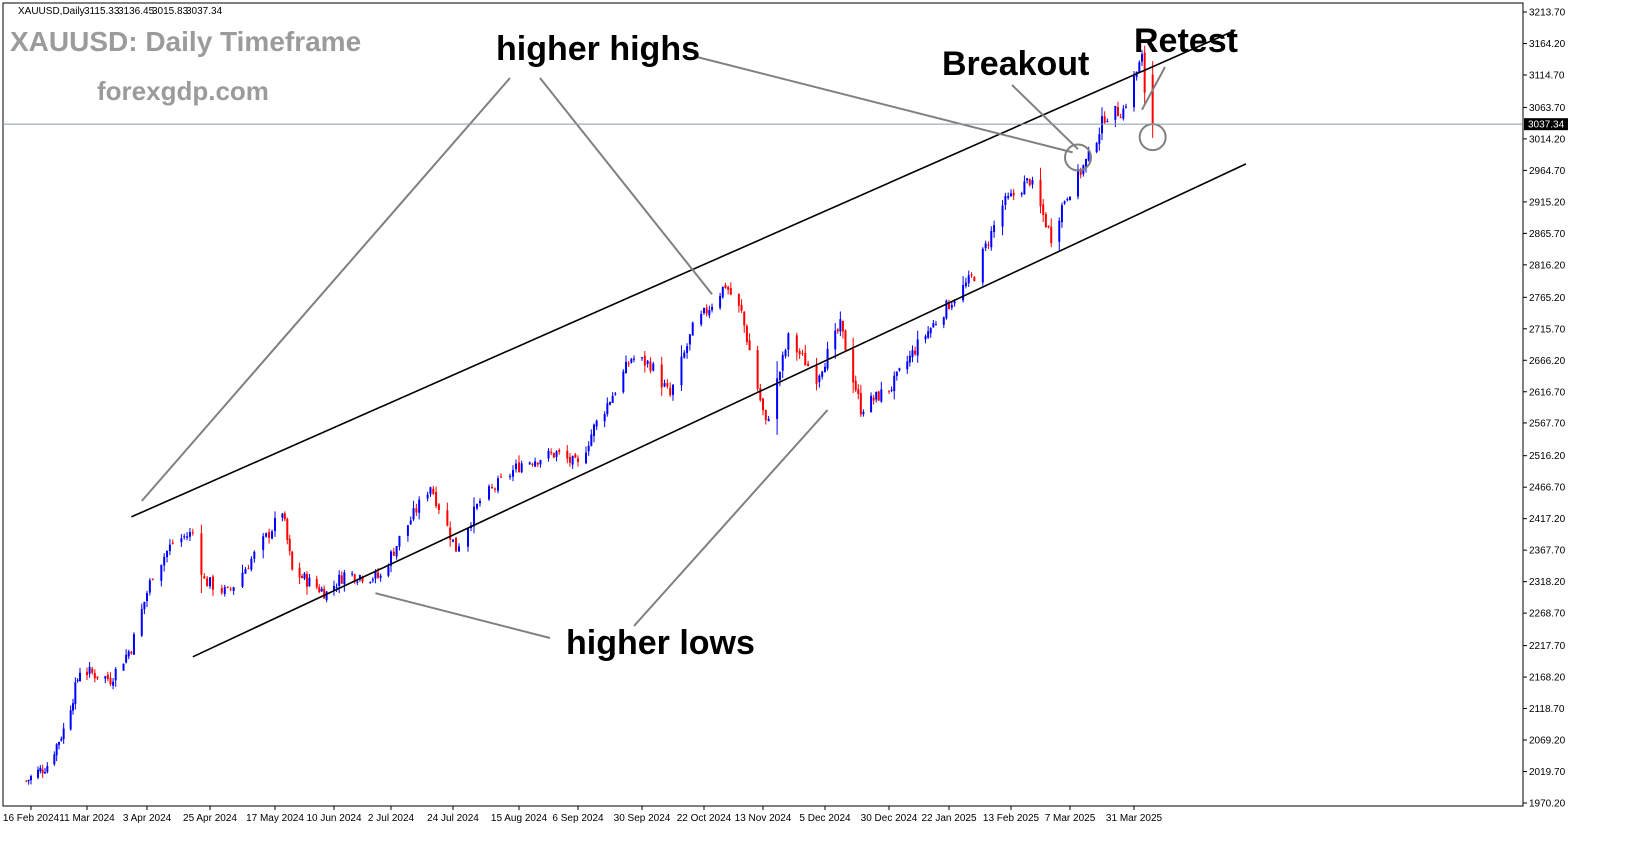  I want to click on y-tick-label: 2168.20, so click(1547, 678).